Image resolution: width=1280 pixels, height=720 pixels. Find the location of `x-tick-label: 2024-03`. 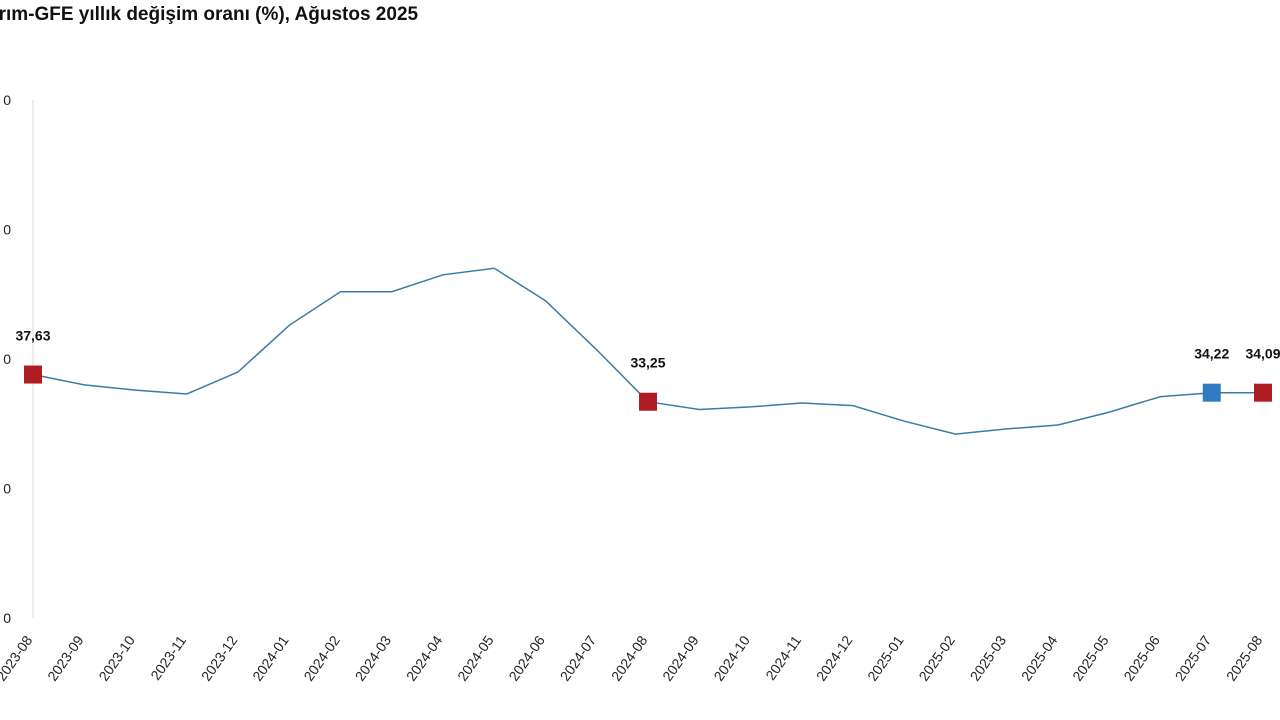

x-tick-label: 2024-03 is located at coordinates (373, 657).